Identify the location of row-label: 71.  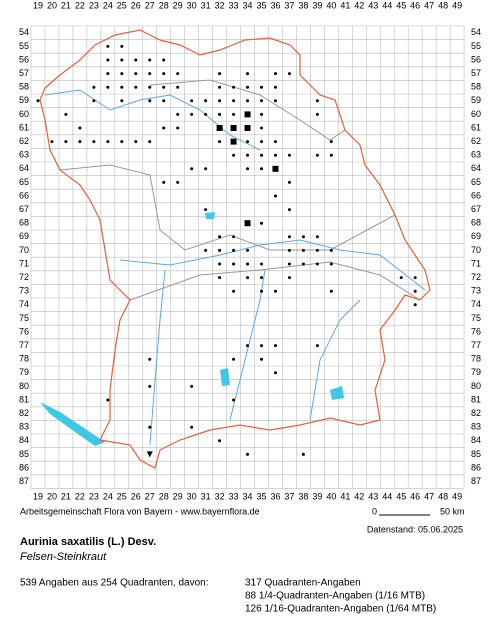
(24, 263).